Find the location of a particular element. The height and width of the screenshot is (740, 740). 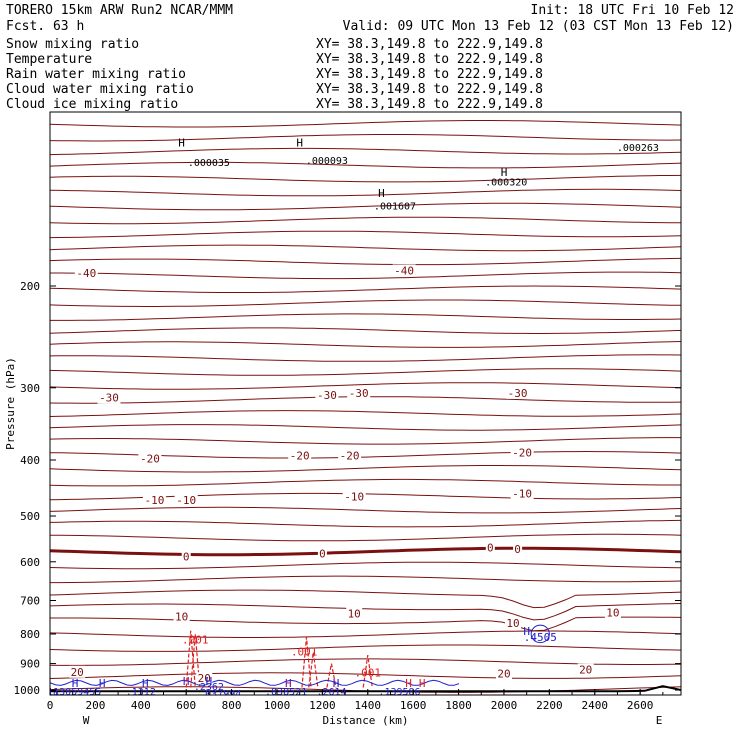

x-tick-label: 1200 is located at coordinates (322, 705).